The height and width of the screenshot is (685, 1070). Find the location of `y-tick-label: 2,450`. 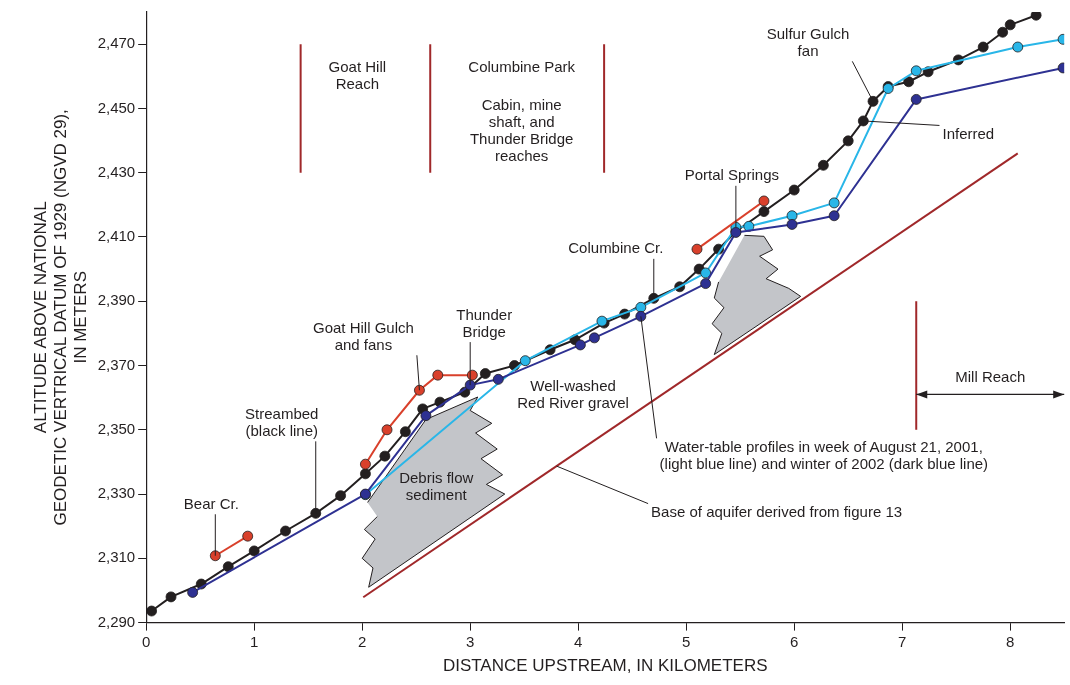

y-tick-label: 2,450 is located at coordinates (116, 107).